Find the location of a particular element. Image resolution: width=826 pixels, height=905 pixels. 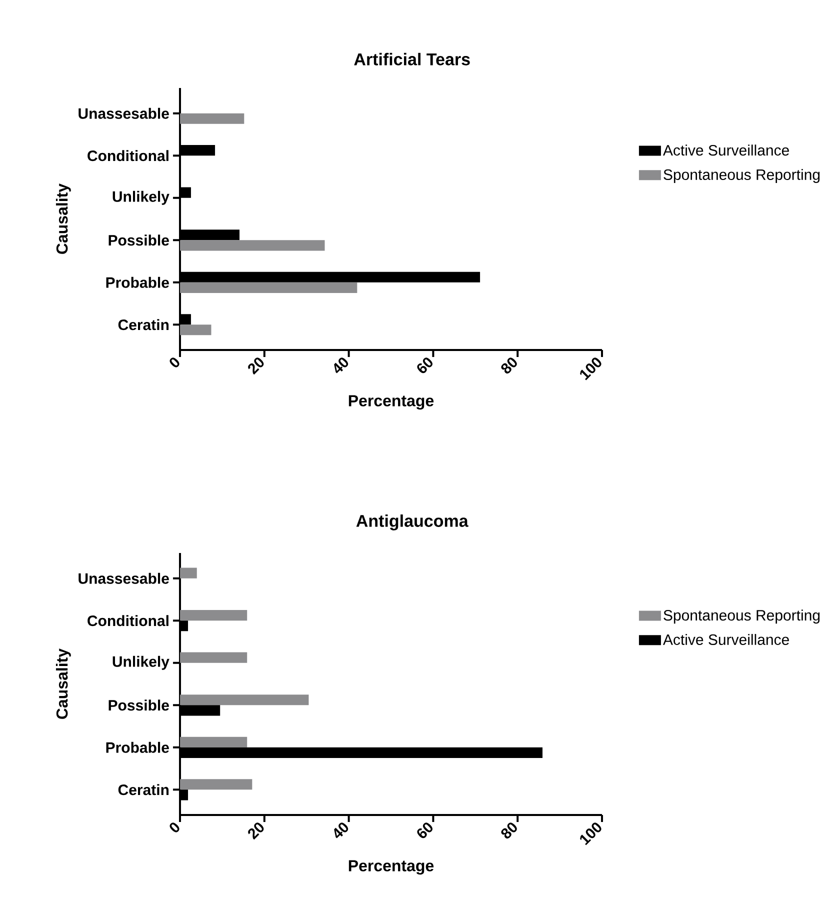

chart-title: Antiglaucoma is located at coordinates (412, 522).